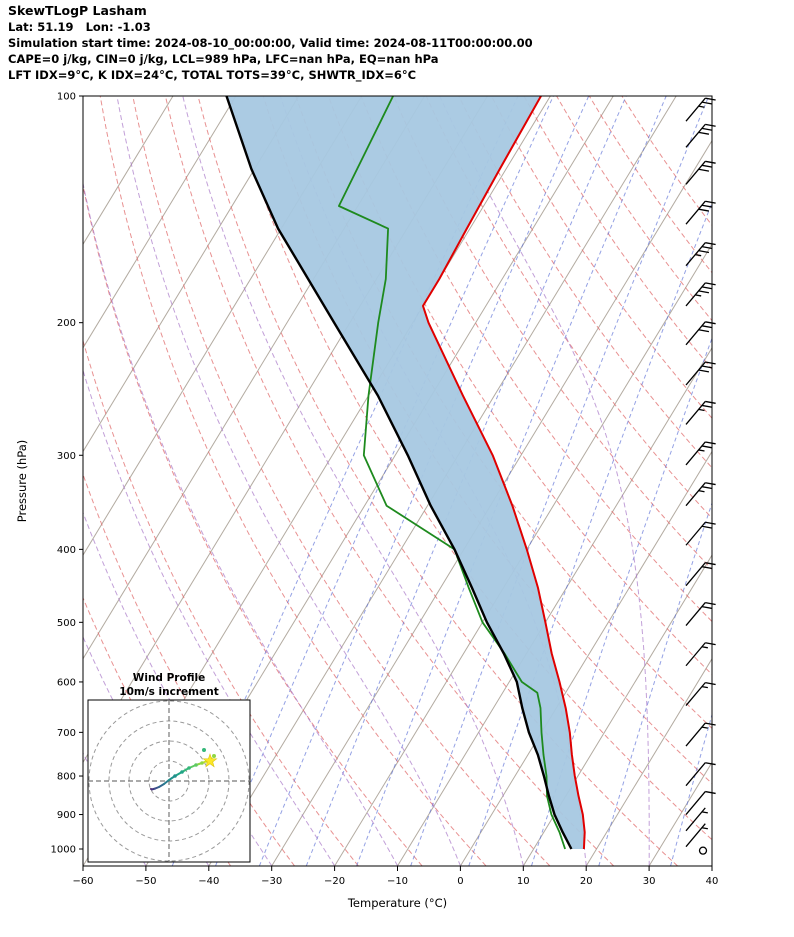  What do you see at coordinates (66, 97) in the screenshot?
I see `pressure-tick-label: 100` at bounding box center [66, 97].